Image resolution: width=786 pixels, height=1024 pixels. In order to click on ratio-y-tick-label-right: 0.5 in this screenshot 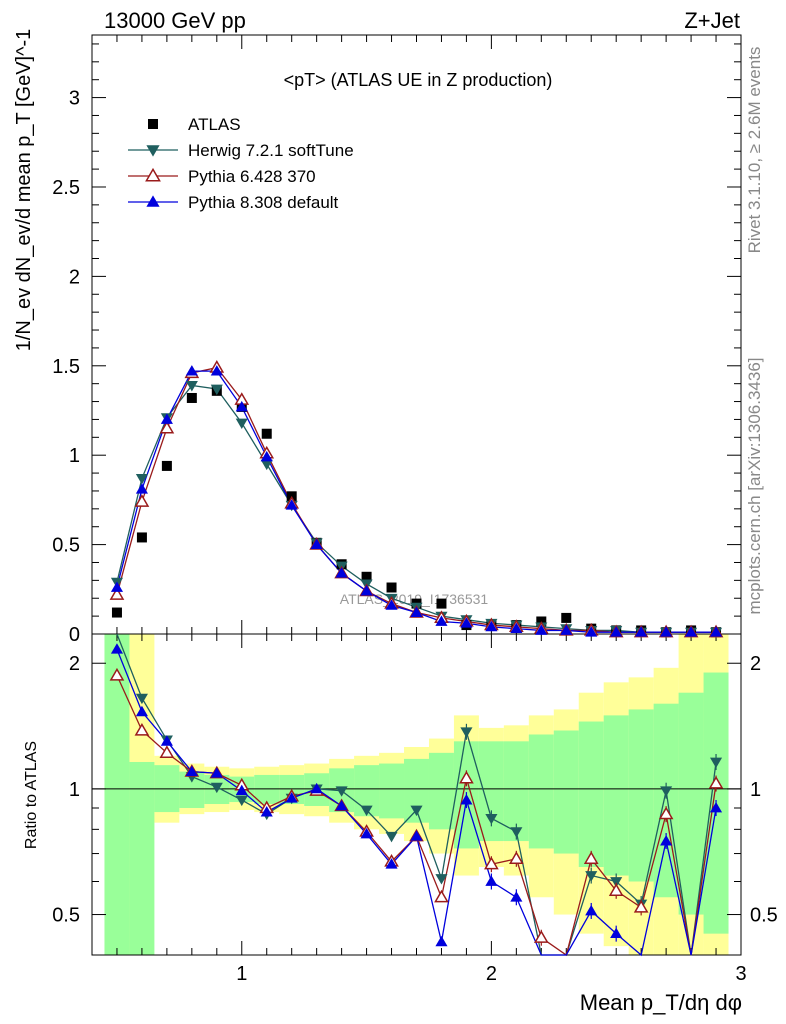, I will do `click(764, 916)`.